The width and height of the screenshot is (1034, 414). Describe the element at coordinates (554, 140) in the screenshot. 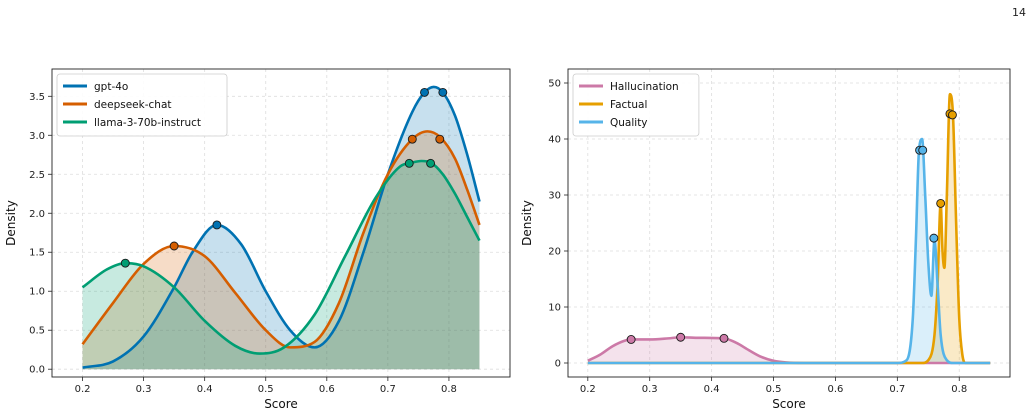

I see `y-tick-label: 40` at that location.